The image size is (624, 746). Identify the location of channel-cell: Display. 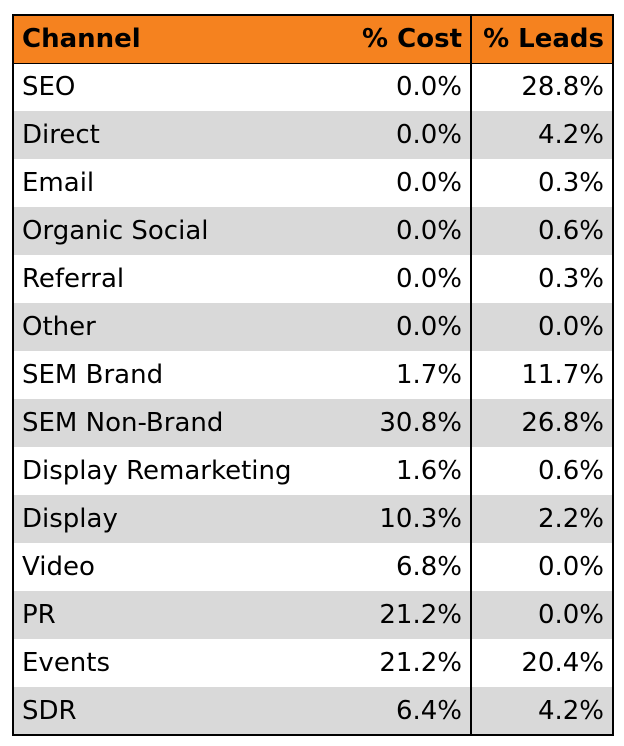
(172, 519).